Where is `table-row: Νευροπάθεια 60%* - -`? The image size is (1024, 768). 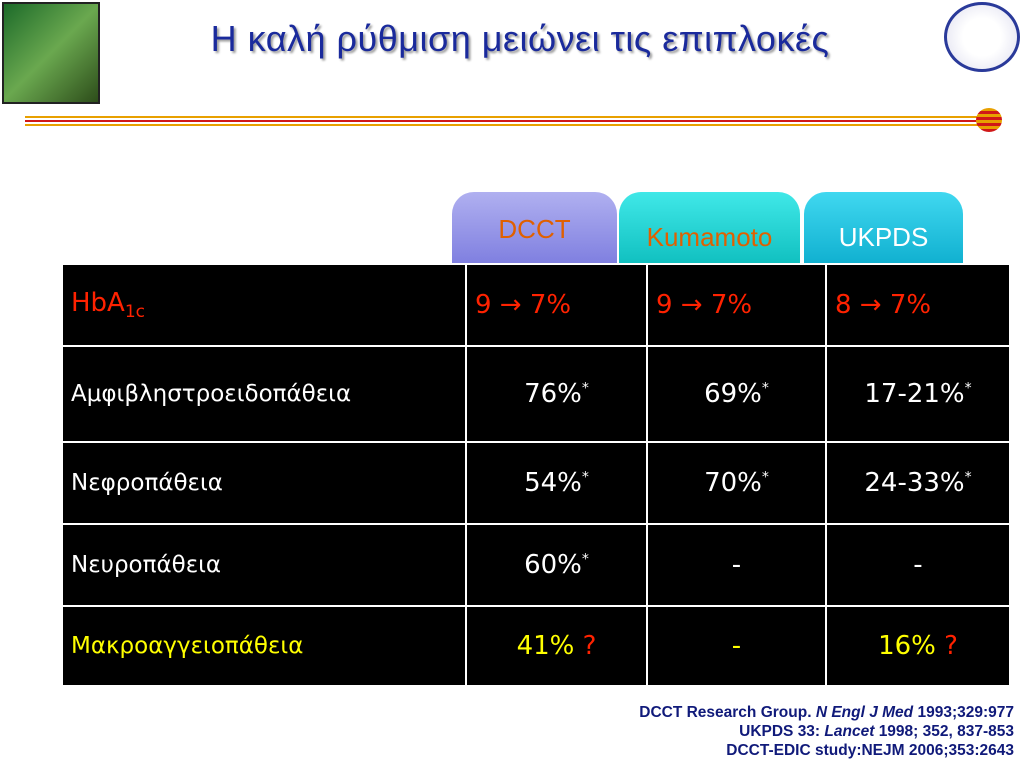 table-row: Νευροπάθεια 60%* - - is located at coordinates (536, 565).